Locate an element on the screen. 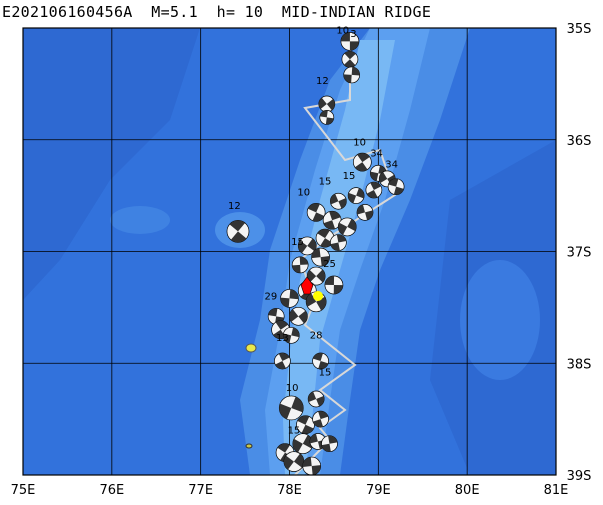 This screenshot has height=505, width=603. seafloor-patch is located at coordinates (140, 220).